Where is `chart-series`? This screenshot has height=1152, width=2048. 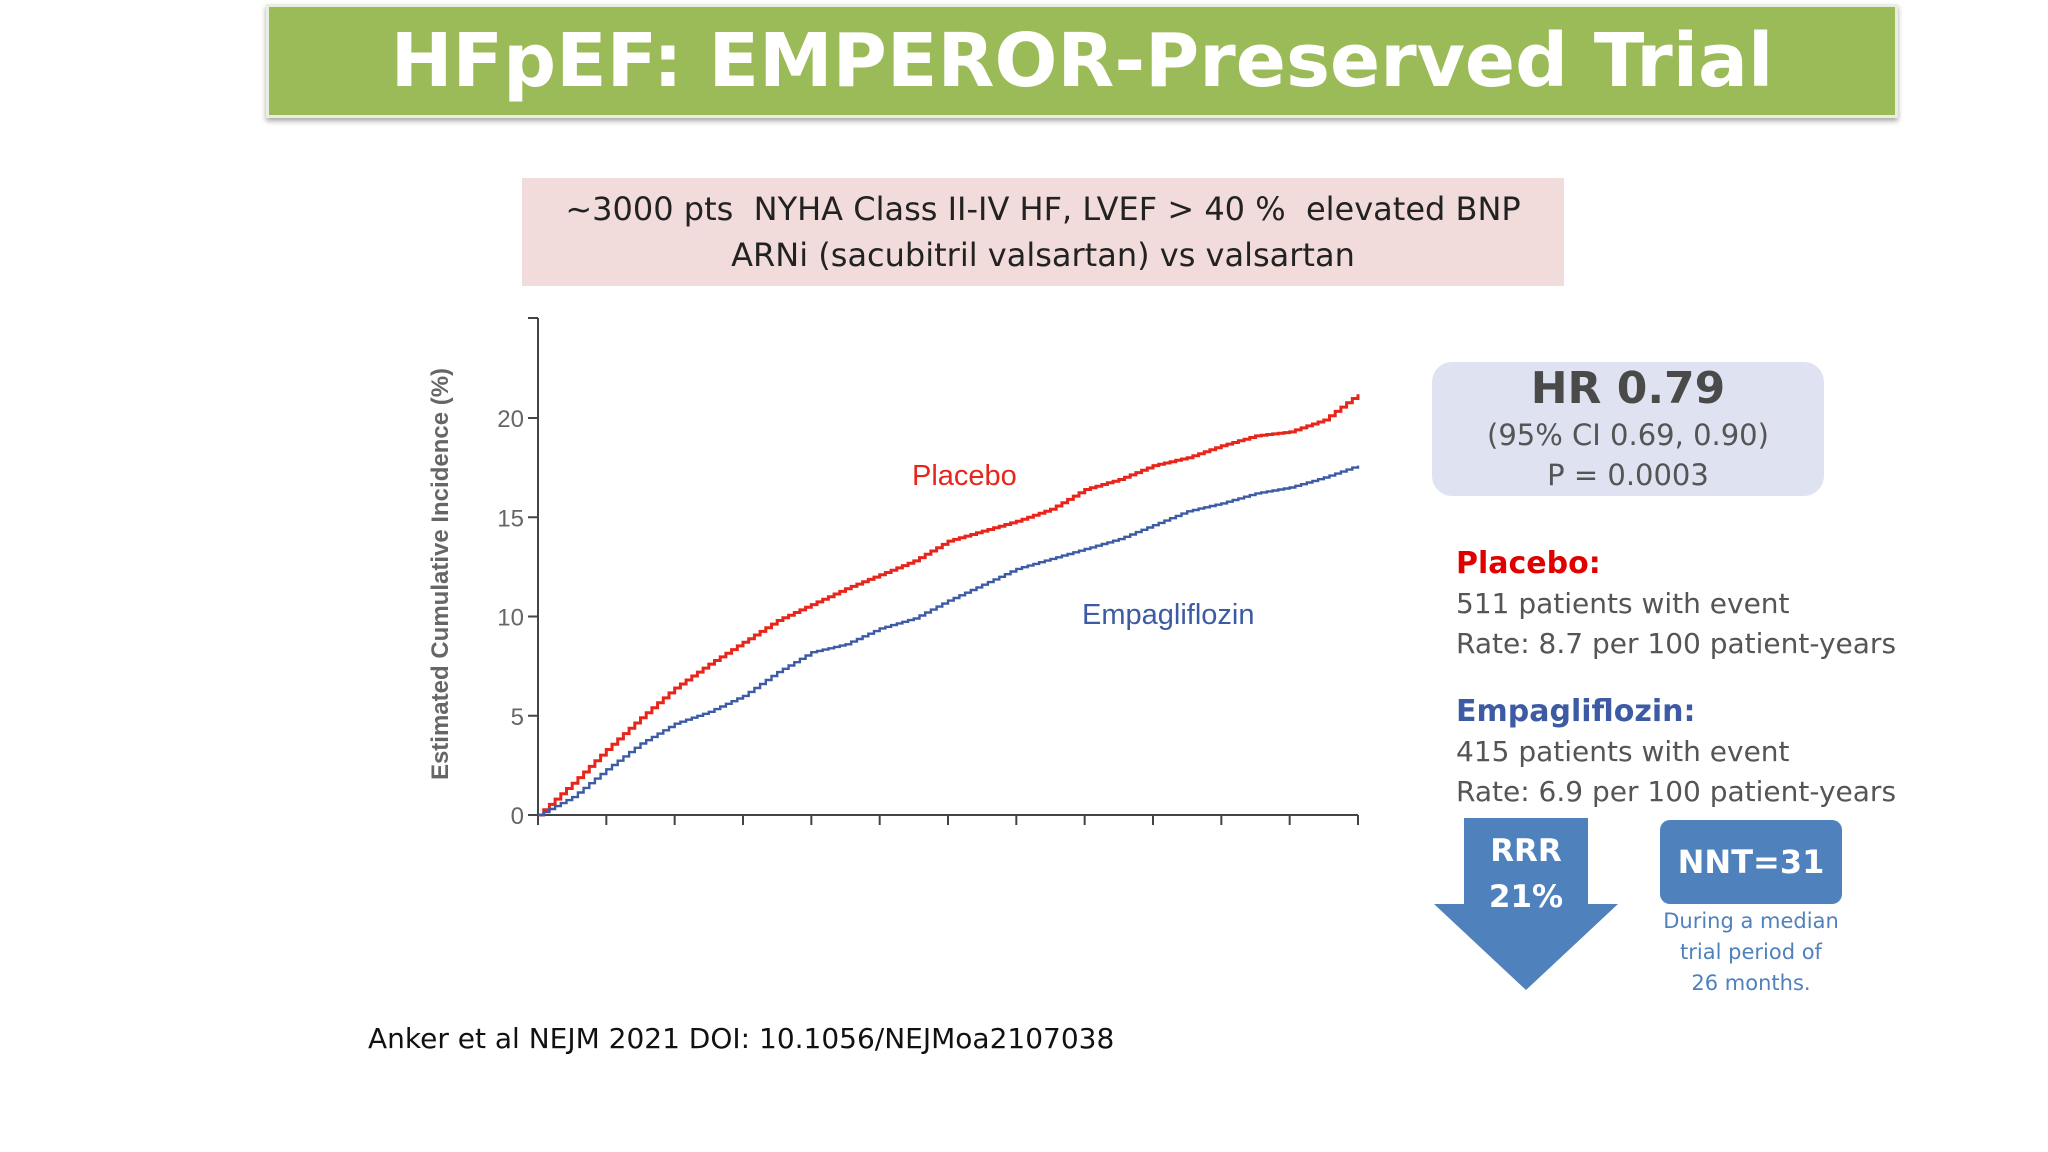 chart-series is located at coordinates (949, 605).